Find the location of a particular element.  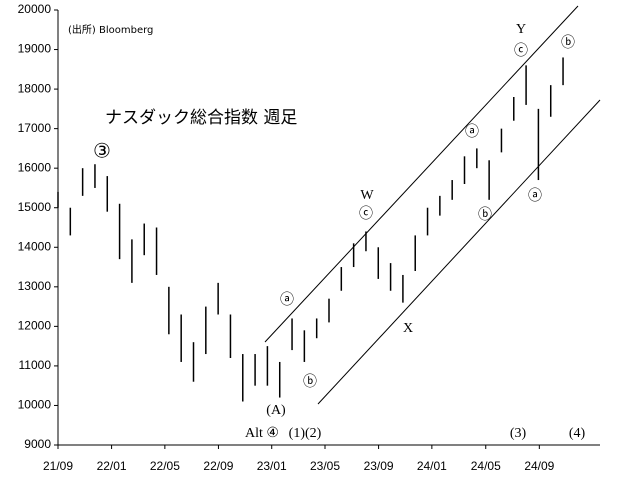

y-tick-label: 9000 is located at coordinates (37, 444).